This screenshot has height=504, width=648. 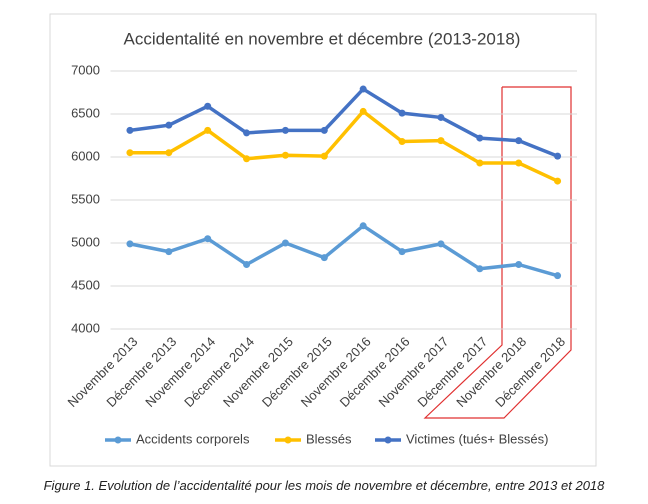 What do you see at coordinates (85, 327) in the screenshot?
I see `y-tick-label: 4000` at bounding box center [85, 327].